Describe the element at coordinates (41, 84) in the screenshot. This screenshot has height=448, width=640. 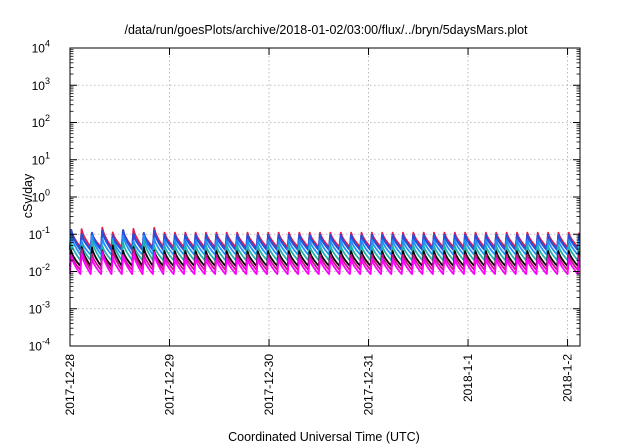
I see `y-tick-label: 10³` at that location.